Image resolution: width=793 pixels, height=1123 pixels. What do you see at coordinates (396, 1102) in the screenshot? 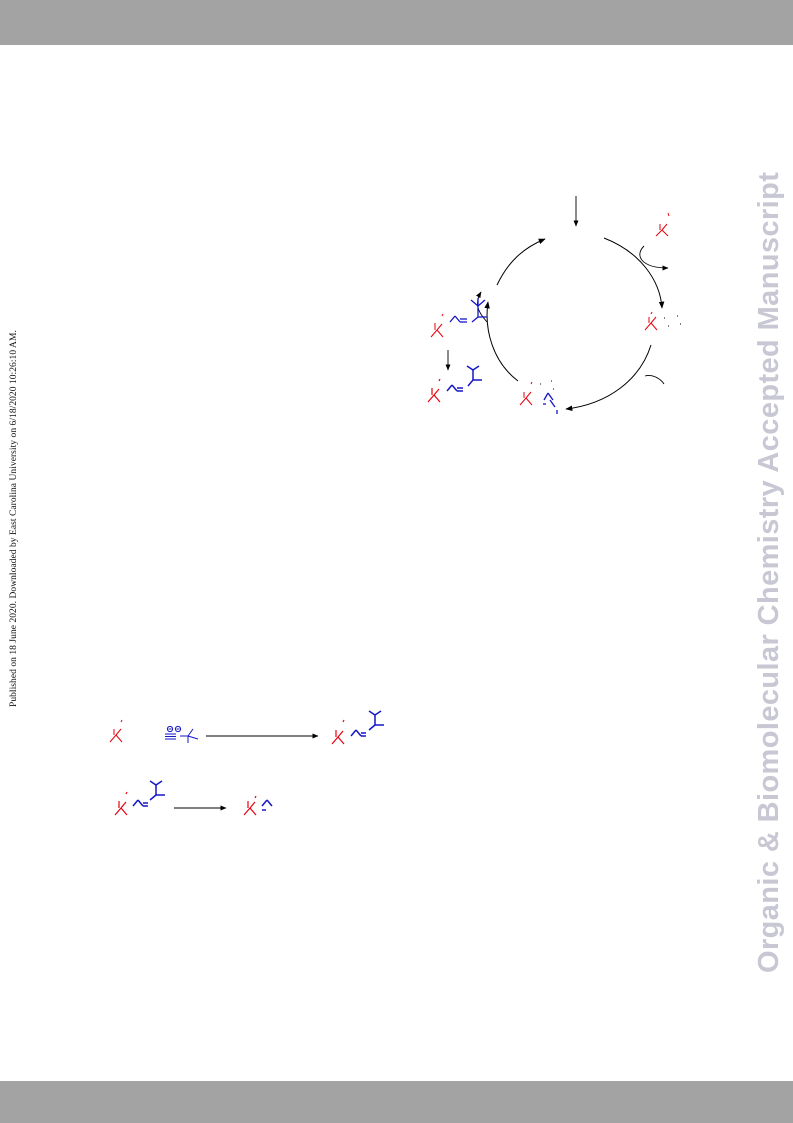
I see `footer-band` at bounding box center [396, 1102].